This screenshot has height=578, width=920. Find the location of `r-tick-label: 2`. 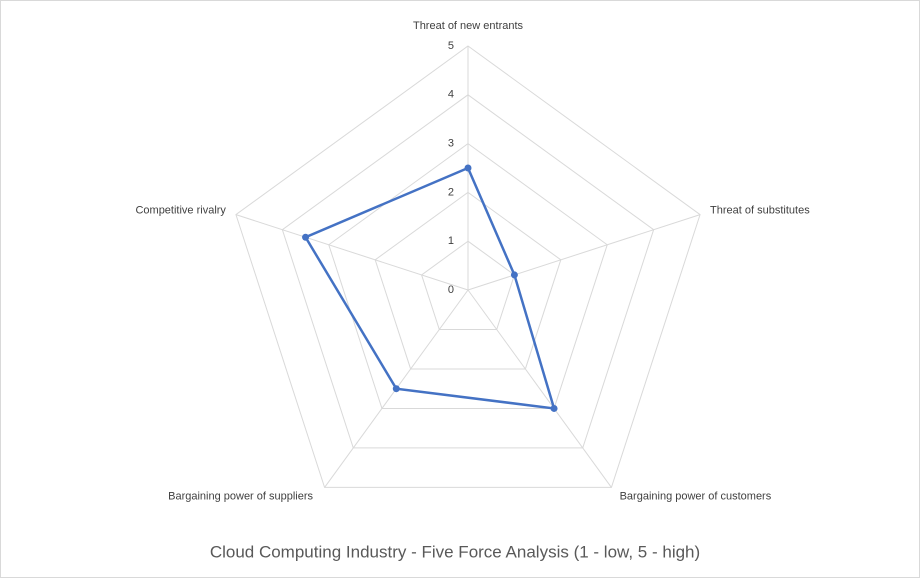

r-tick-label: 2 is located at coordinates (451, 192).